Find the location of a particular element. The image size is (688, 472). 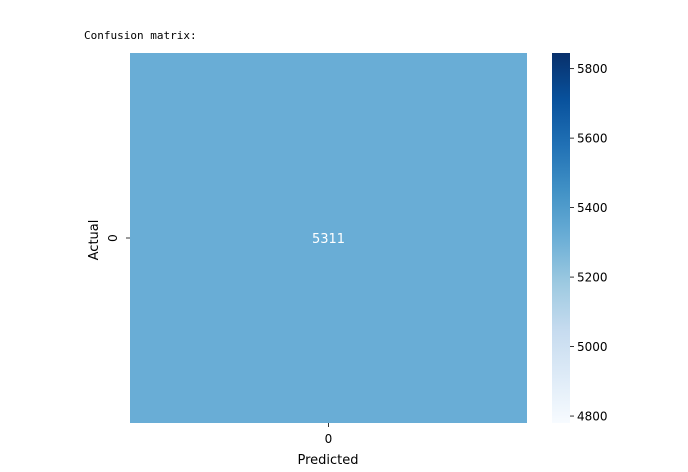

colorbar-tick-label: 5600 is located at coordinates (592, 139).